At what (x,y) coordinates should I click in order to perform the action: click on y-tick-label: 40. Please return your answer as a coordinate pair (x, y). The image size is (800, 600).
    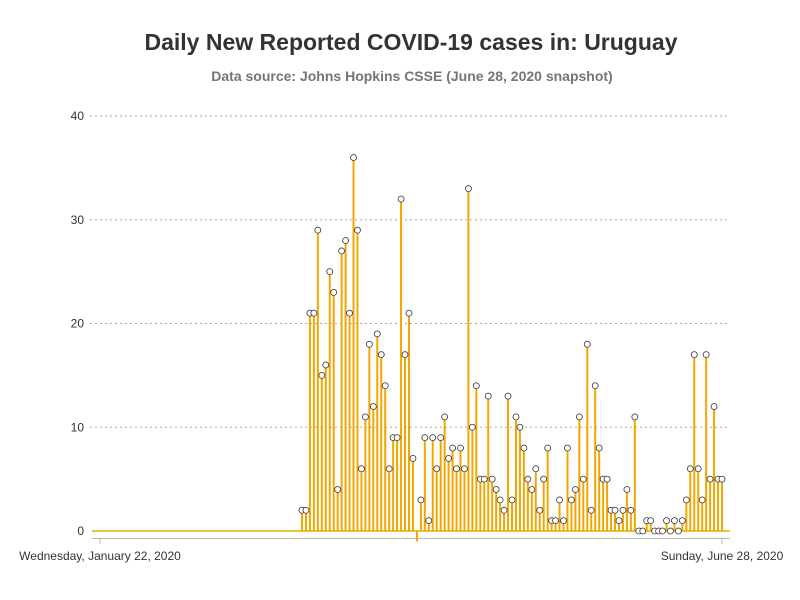
    Looking at the image, I should click on (78, 116).